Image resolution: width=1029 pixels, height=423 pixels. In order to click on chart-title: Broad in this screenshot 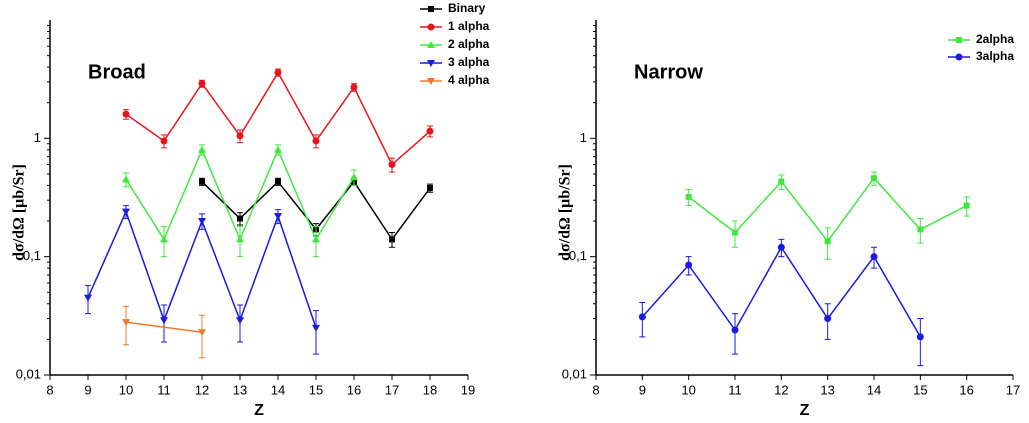, I will do `click(117, 72)`.